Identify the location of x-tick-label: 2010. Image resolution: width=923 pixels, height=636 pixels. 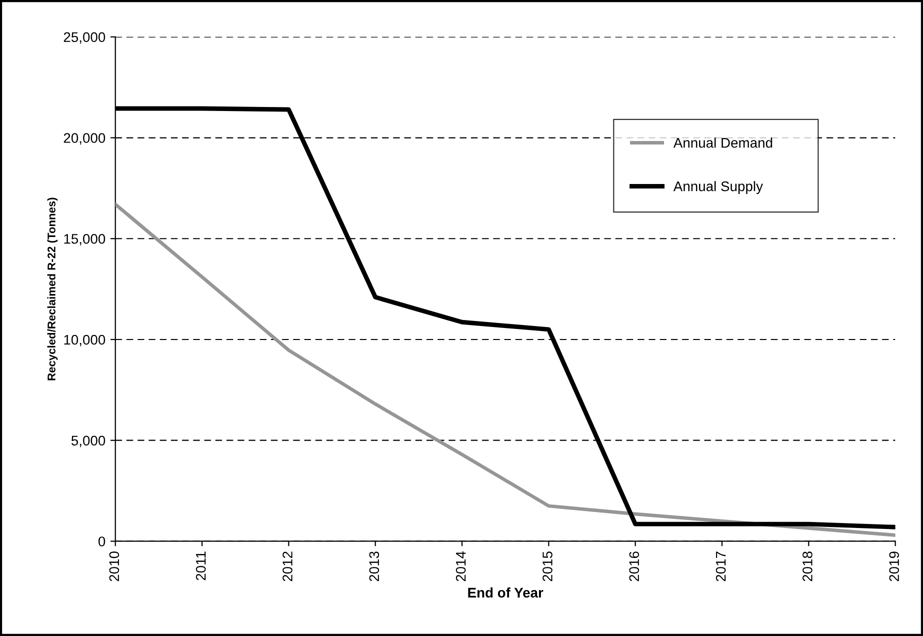
(114, 567).